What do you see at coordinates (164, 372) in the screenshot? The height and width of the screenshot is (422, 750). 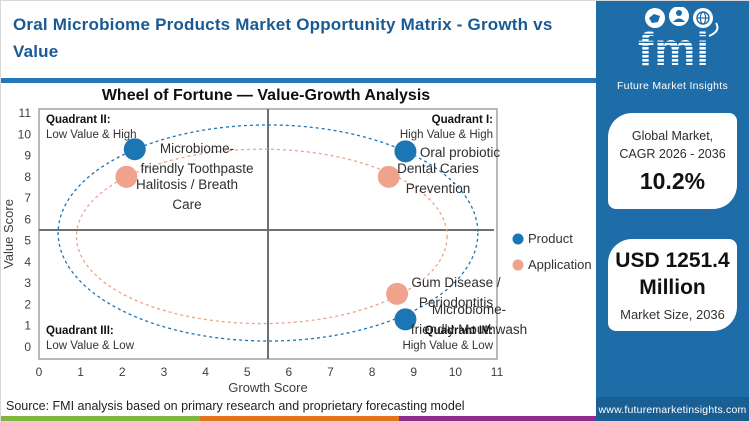 I see `x-tick-label: 3` at bounding box center [164, 372].